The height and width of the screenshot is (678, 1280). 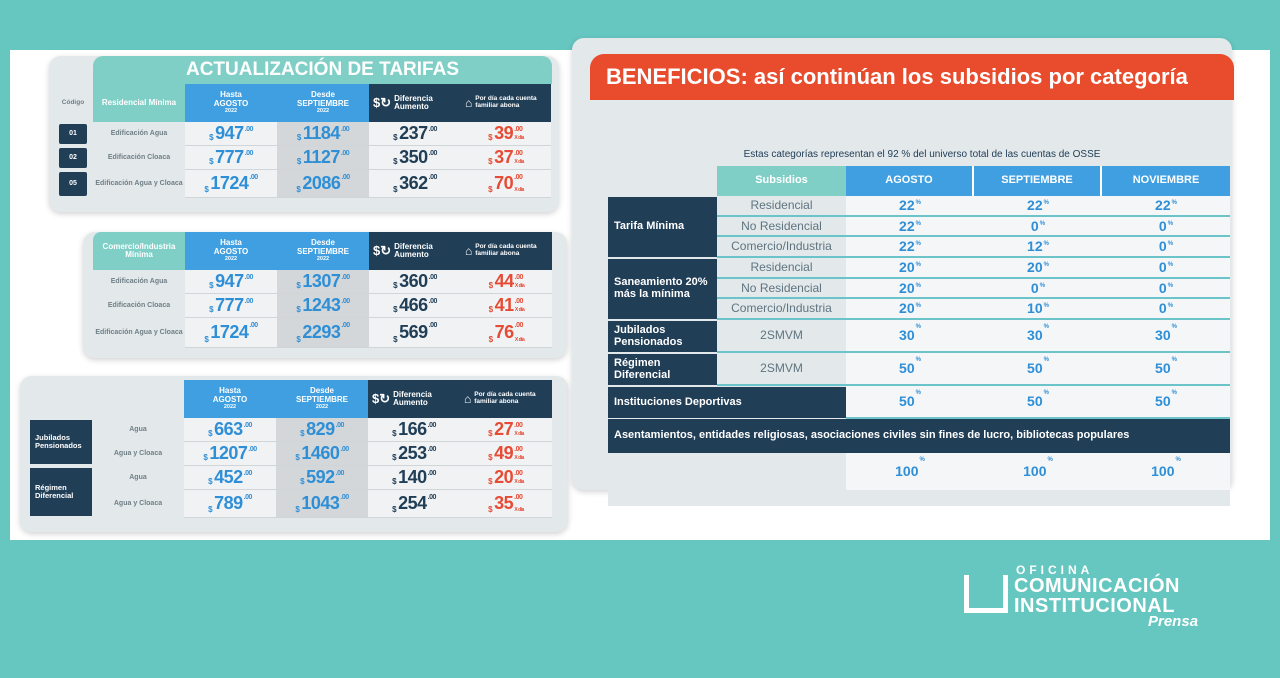 What do you see at coordinates (61, 492) in the screenshot?
I see `group-label: Régimen Diferencial` at bounding box center [61, 492].